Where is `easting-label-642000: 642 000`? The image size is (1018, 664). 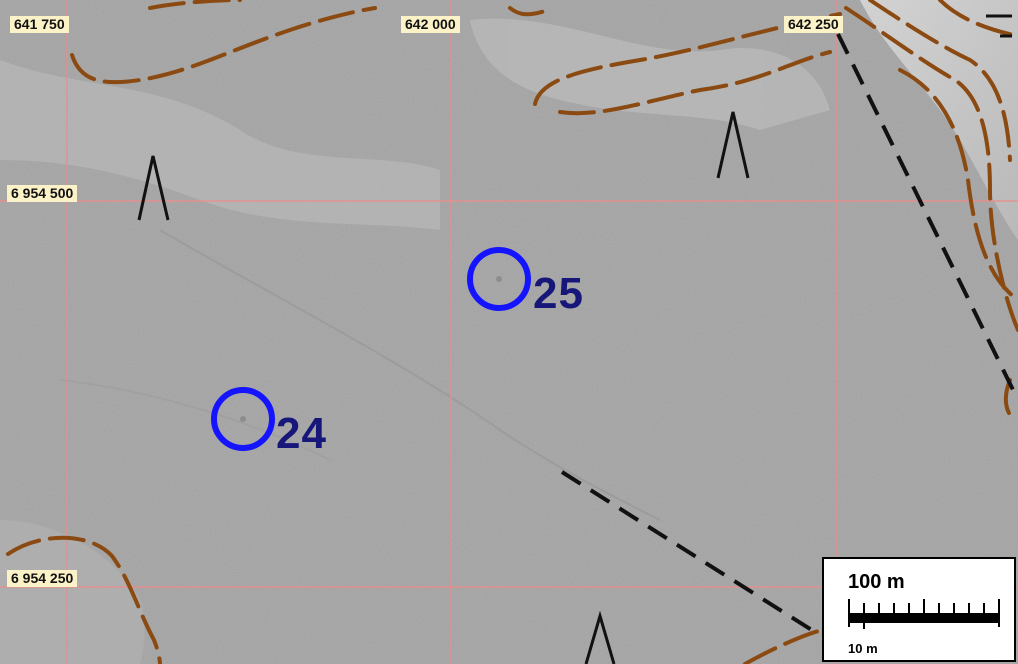
easting-label-642000: 642 000 is located at coordinates (430, 24).